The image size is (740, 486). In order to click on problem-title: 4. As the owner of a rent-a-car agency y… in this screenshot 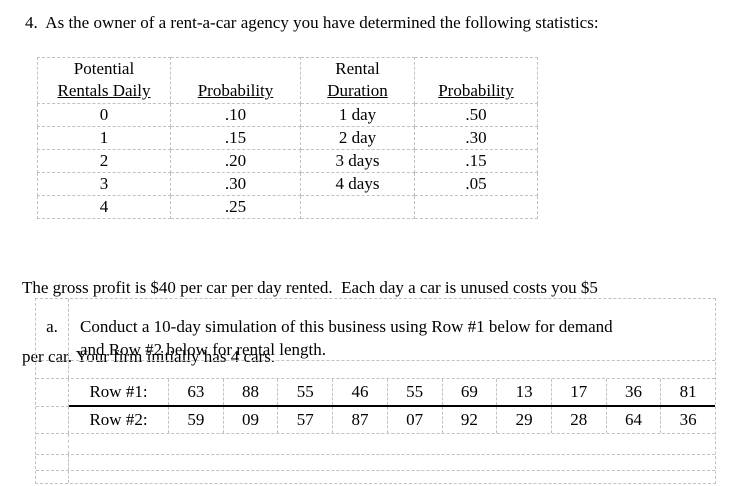, I will do `click(312, 22)`.